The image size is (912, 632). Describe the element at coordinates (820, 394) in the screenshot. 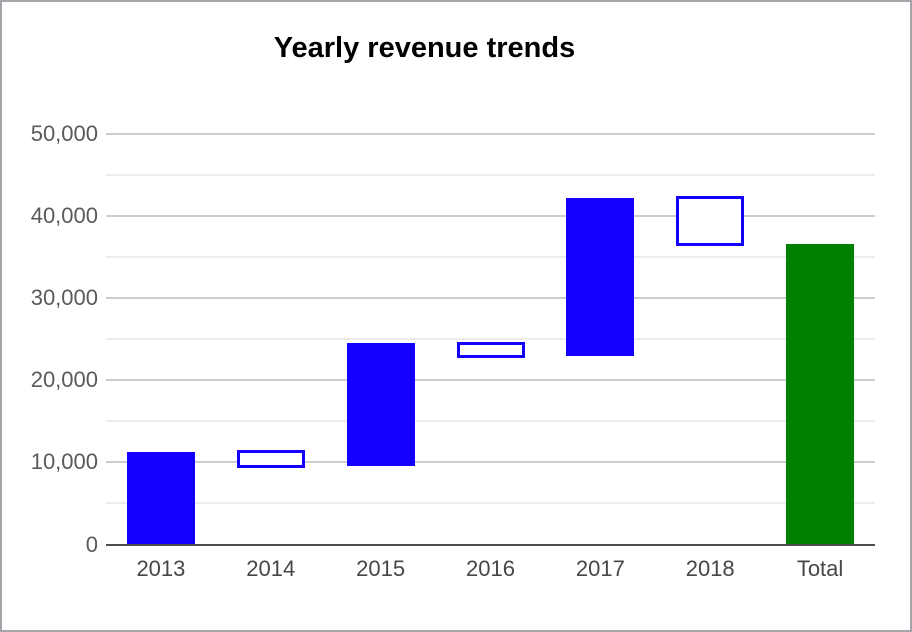

I see `waterfall-bar-total` at that location.